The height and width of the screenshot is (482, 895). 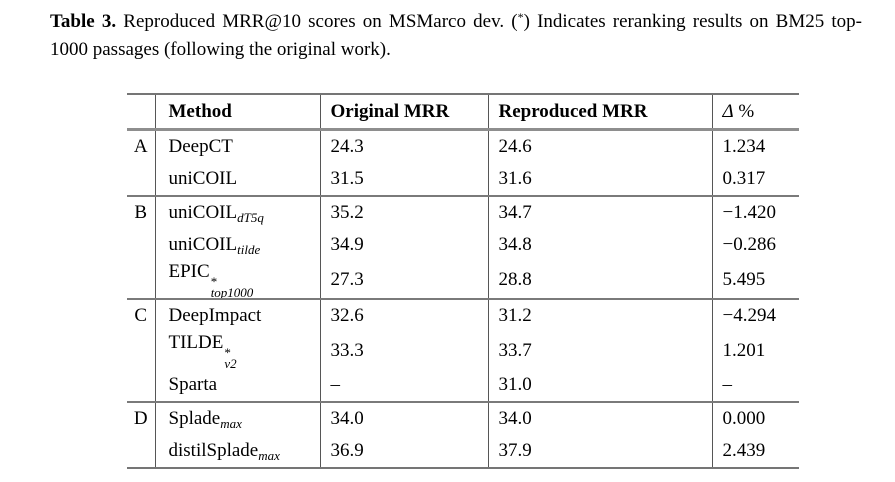 I want to click on delta-cell: 0.000, so click(x=744, y=418).